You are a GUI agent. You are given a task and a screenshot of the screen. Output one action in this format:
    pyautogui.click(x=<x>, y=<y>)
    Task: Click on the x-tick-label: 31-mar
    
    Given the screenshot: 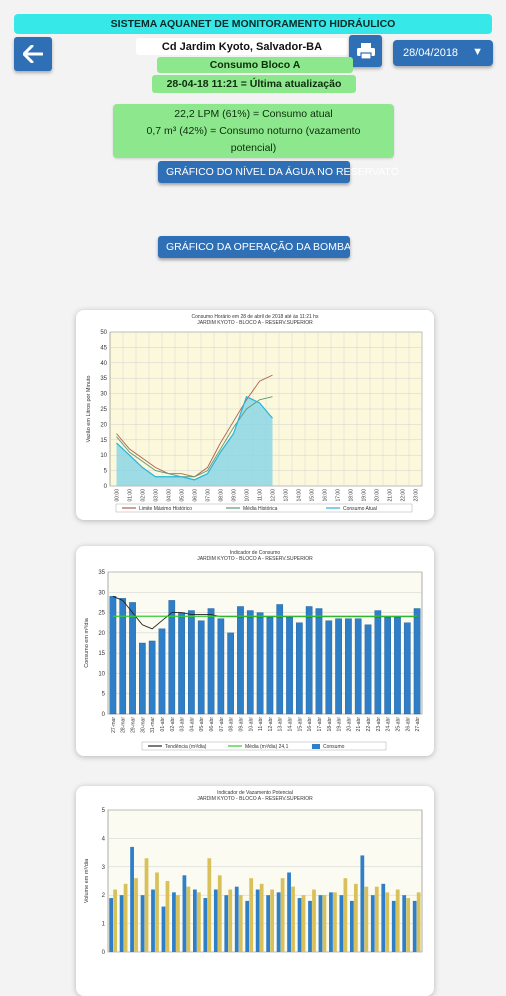 What is the action you would take?
    pyautogui.click(x=153, y=725)
    